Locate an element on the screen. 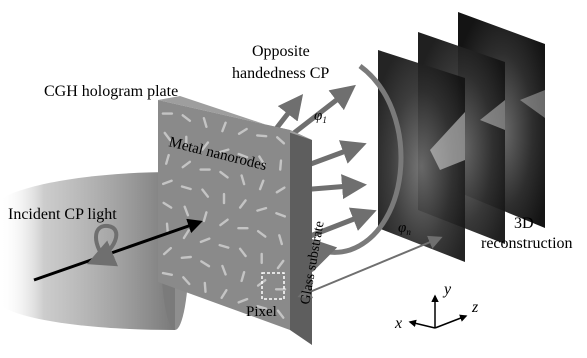  plate-face is located at coordinates (224, 215).